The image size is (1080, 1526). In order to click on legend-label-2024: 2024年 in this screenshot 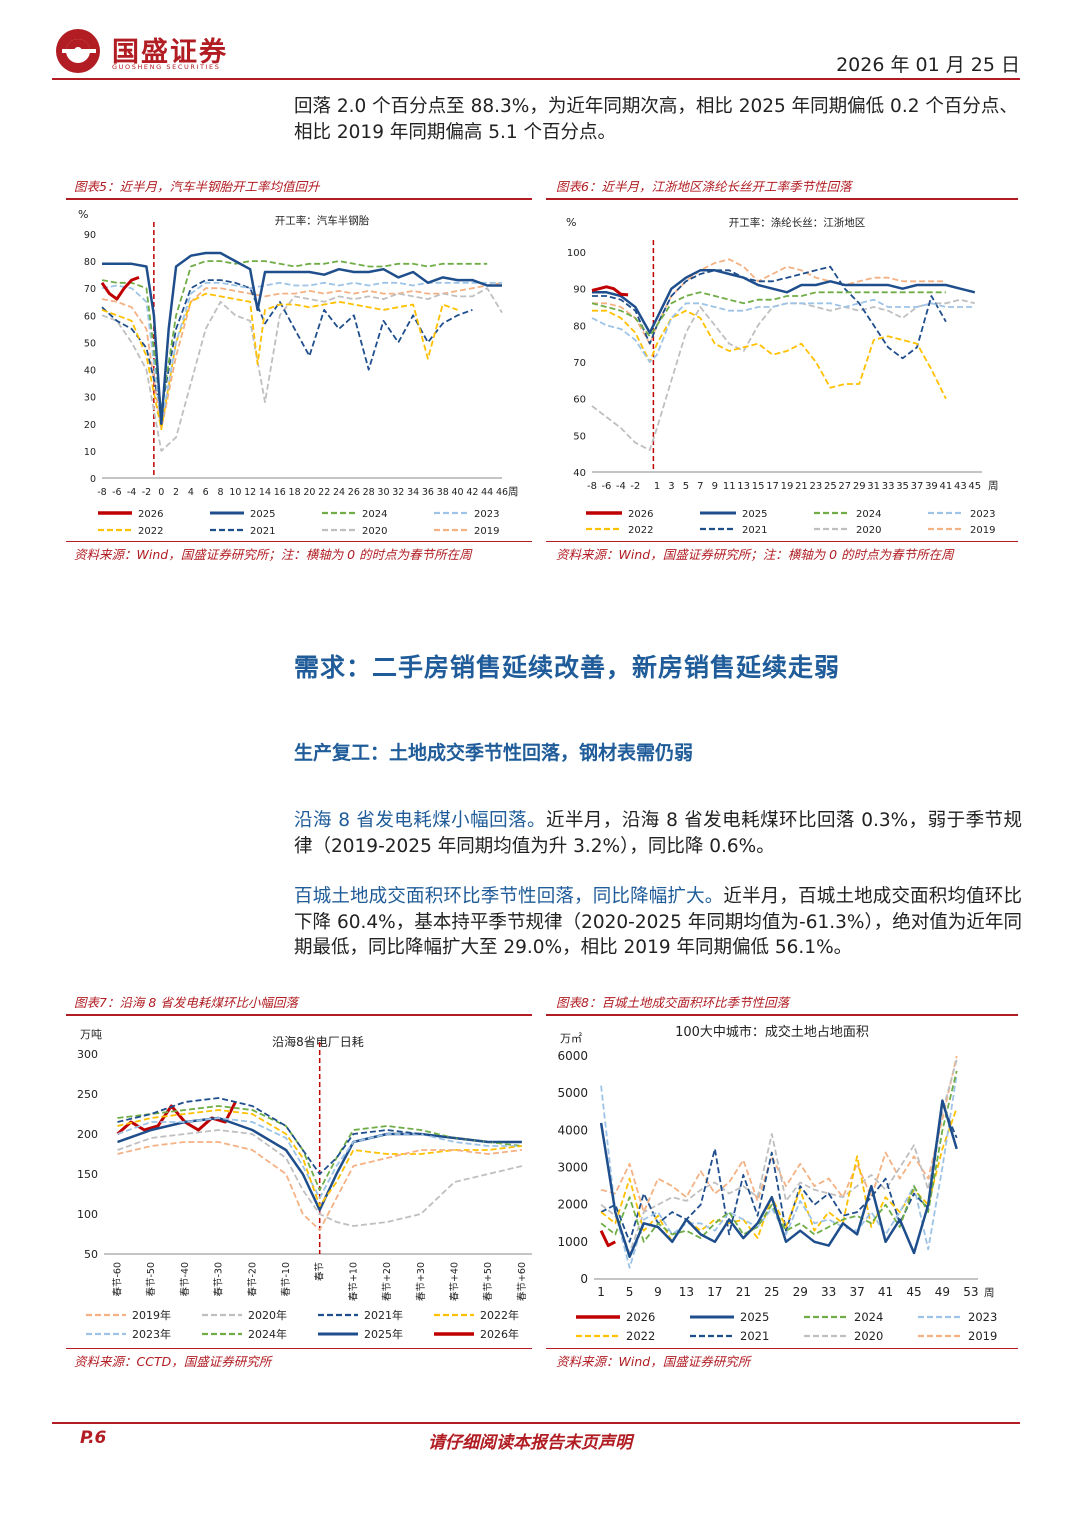, I will do `click(267, 1334)`.